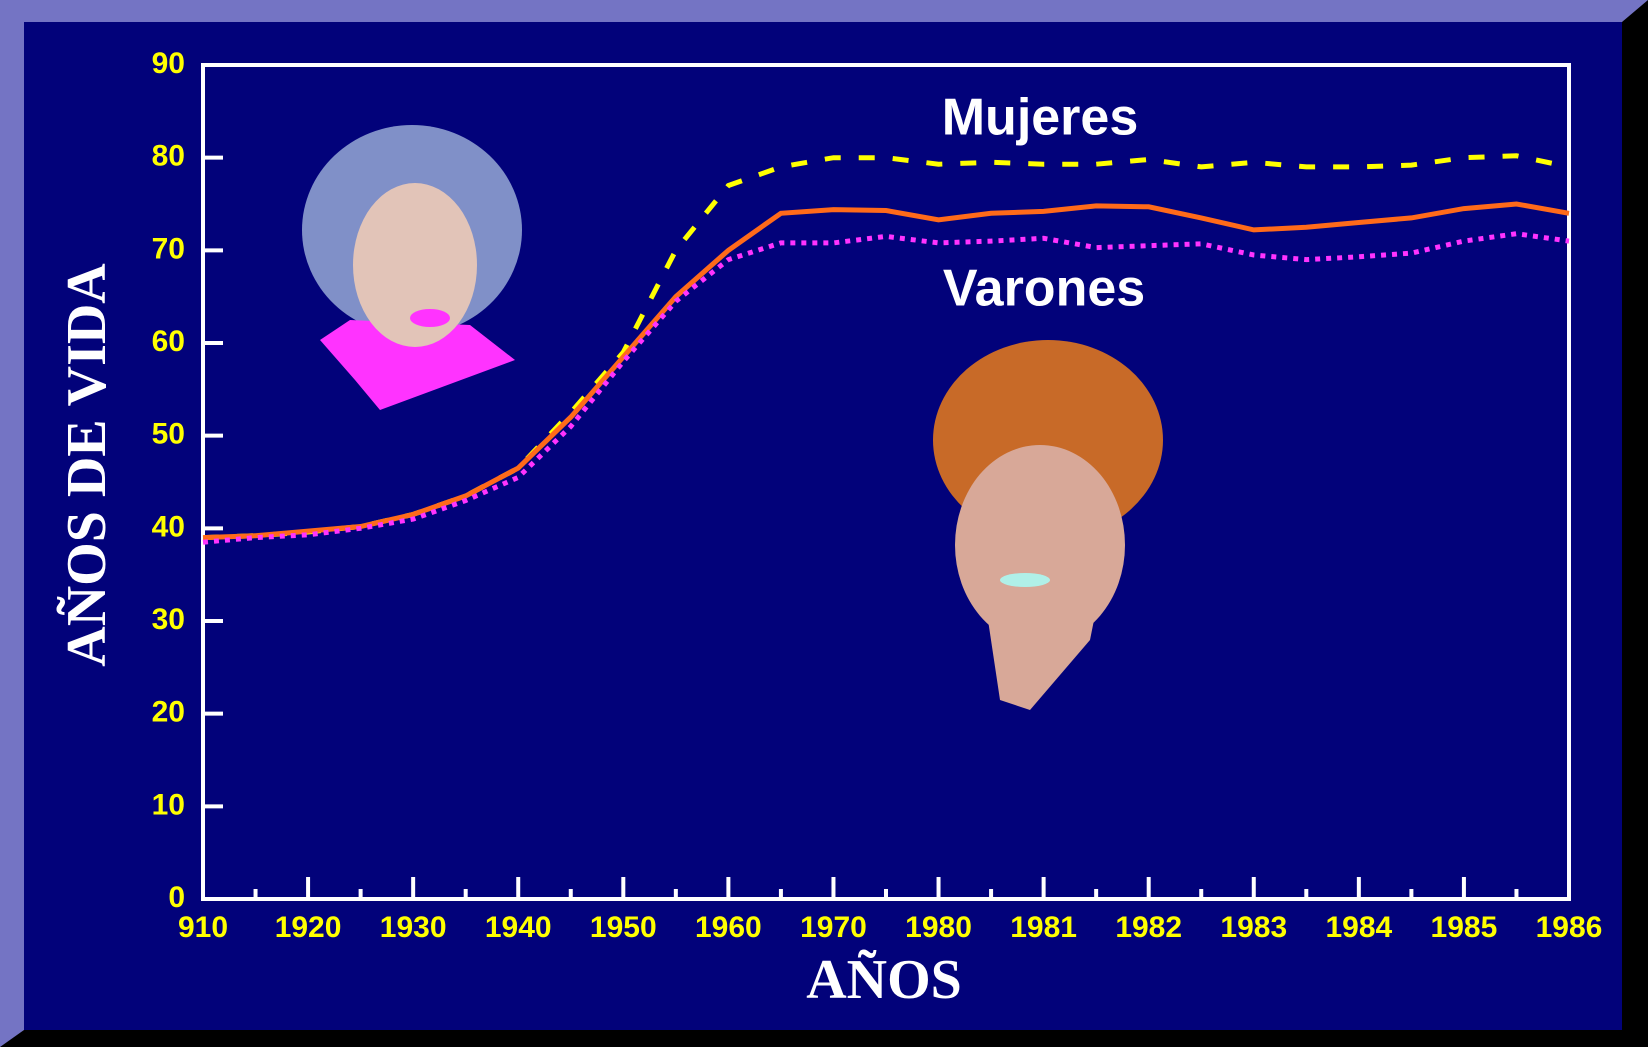 This screenshot has width=1648, height=1047. What do you see at coordinates (412, 267) in the screenshot?
I see `woman-illustration` at bounding box center [412, 267].